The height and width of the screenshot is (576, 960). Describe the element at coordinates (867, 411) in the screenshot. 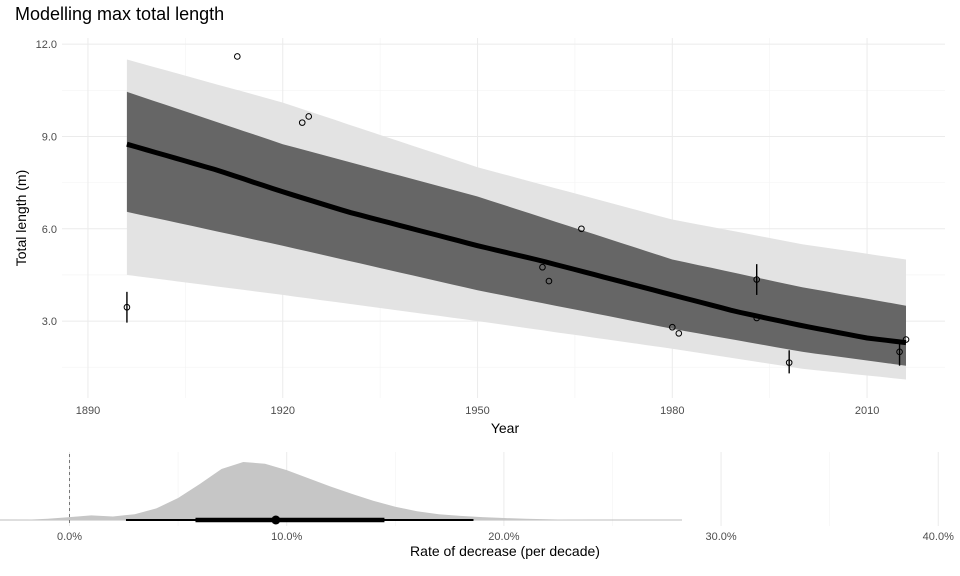

I see `x-tick-label: 2010` at that location.